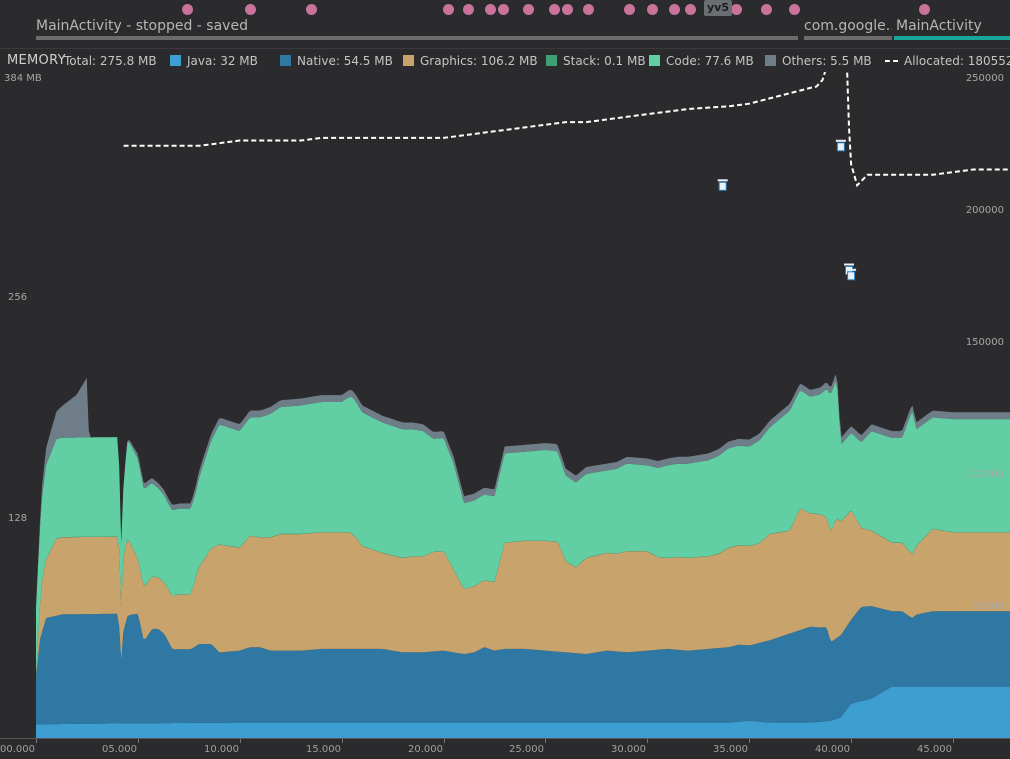  I want to click on y-left-label-384: 384 MB, so click(23, 78).